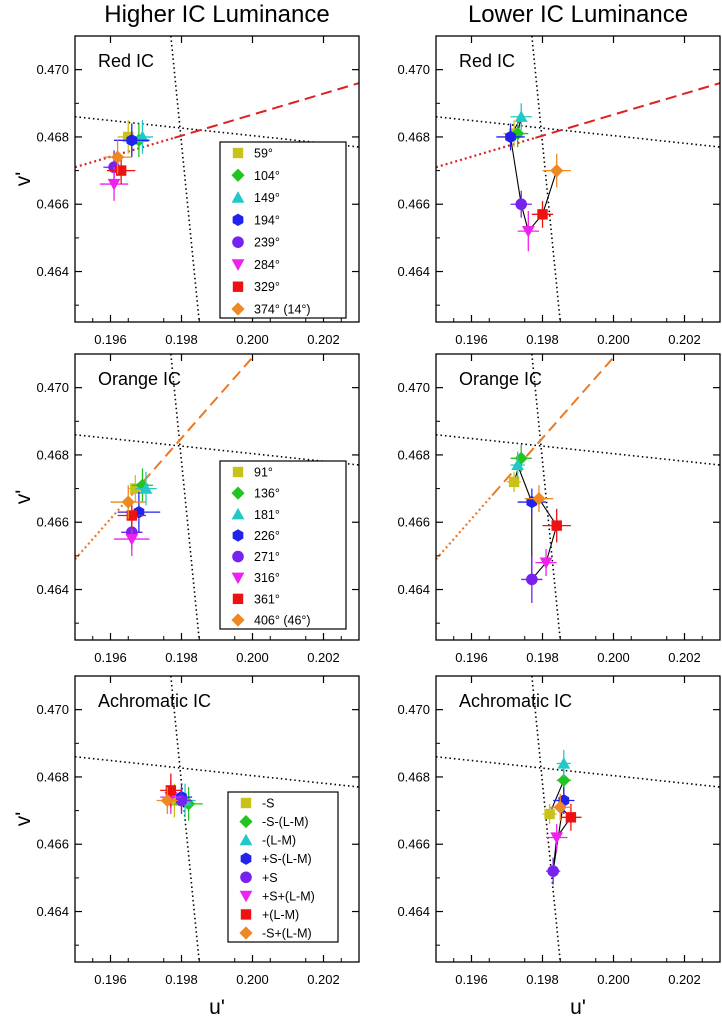 The image size is (722, 1024). I want to click on x-tick-label: 0.202, so click(684, 979).